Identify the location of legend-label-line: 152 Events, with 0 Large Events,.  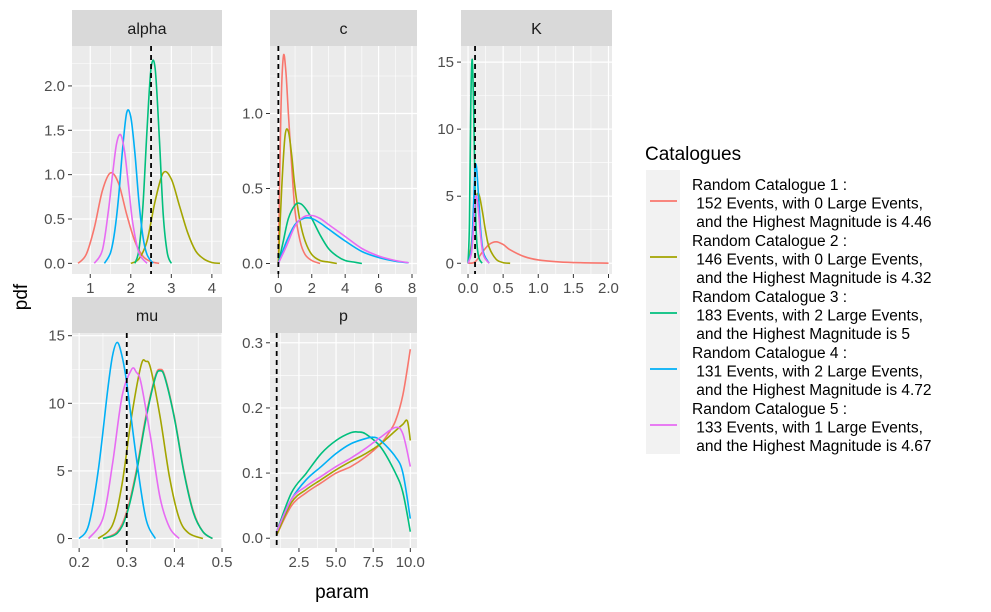
(807, 204).